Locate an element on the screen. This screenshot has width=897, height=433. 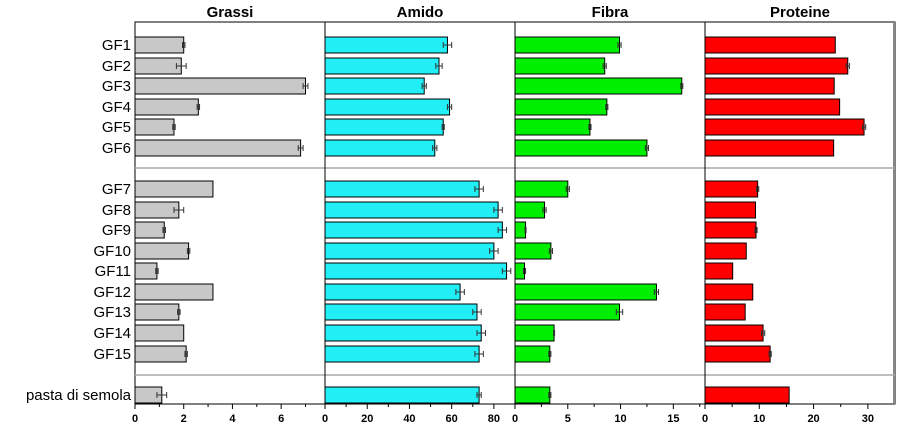
category-label: GF8 is located at coordinates (116, 210).